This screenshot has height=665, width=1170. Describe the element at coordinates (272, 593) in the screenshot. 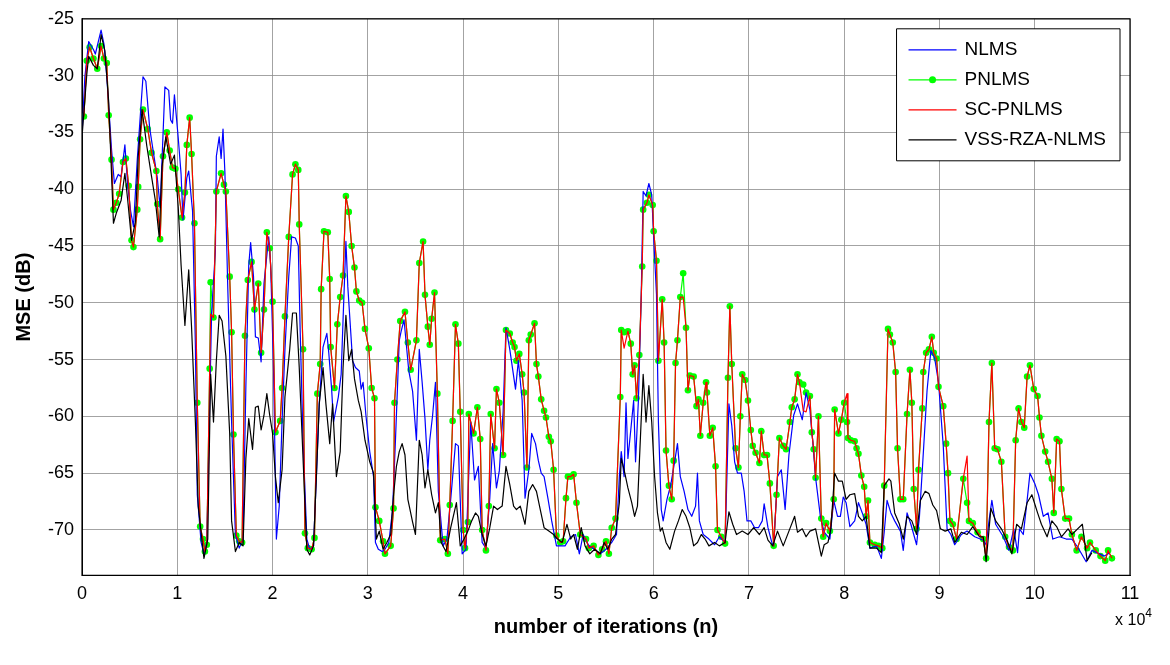

I see `x-tick-label: 2` at that location.